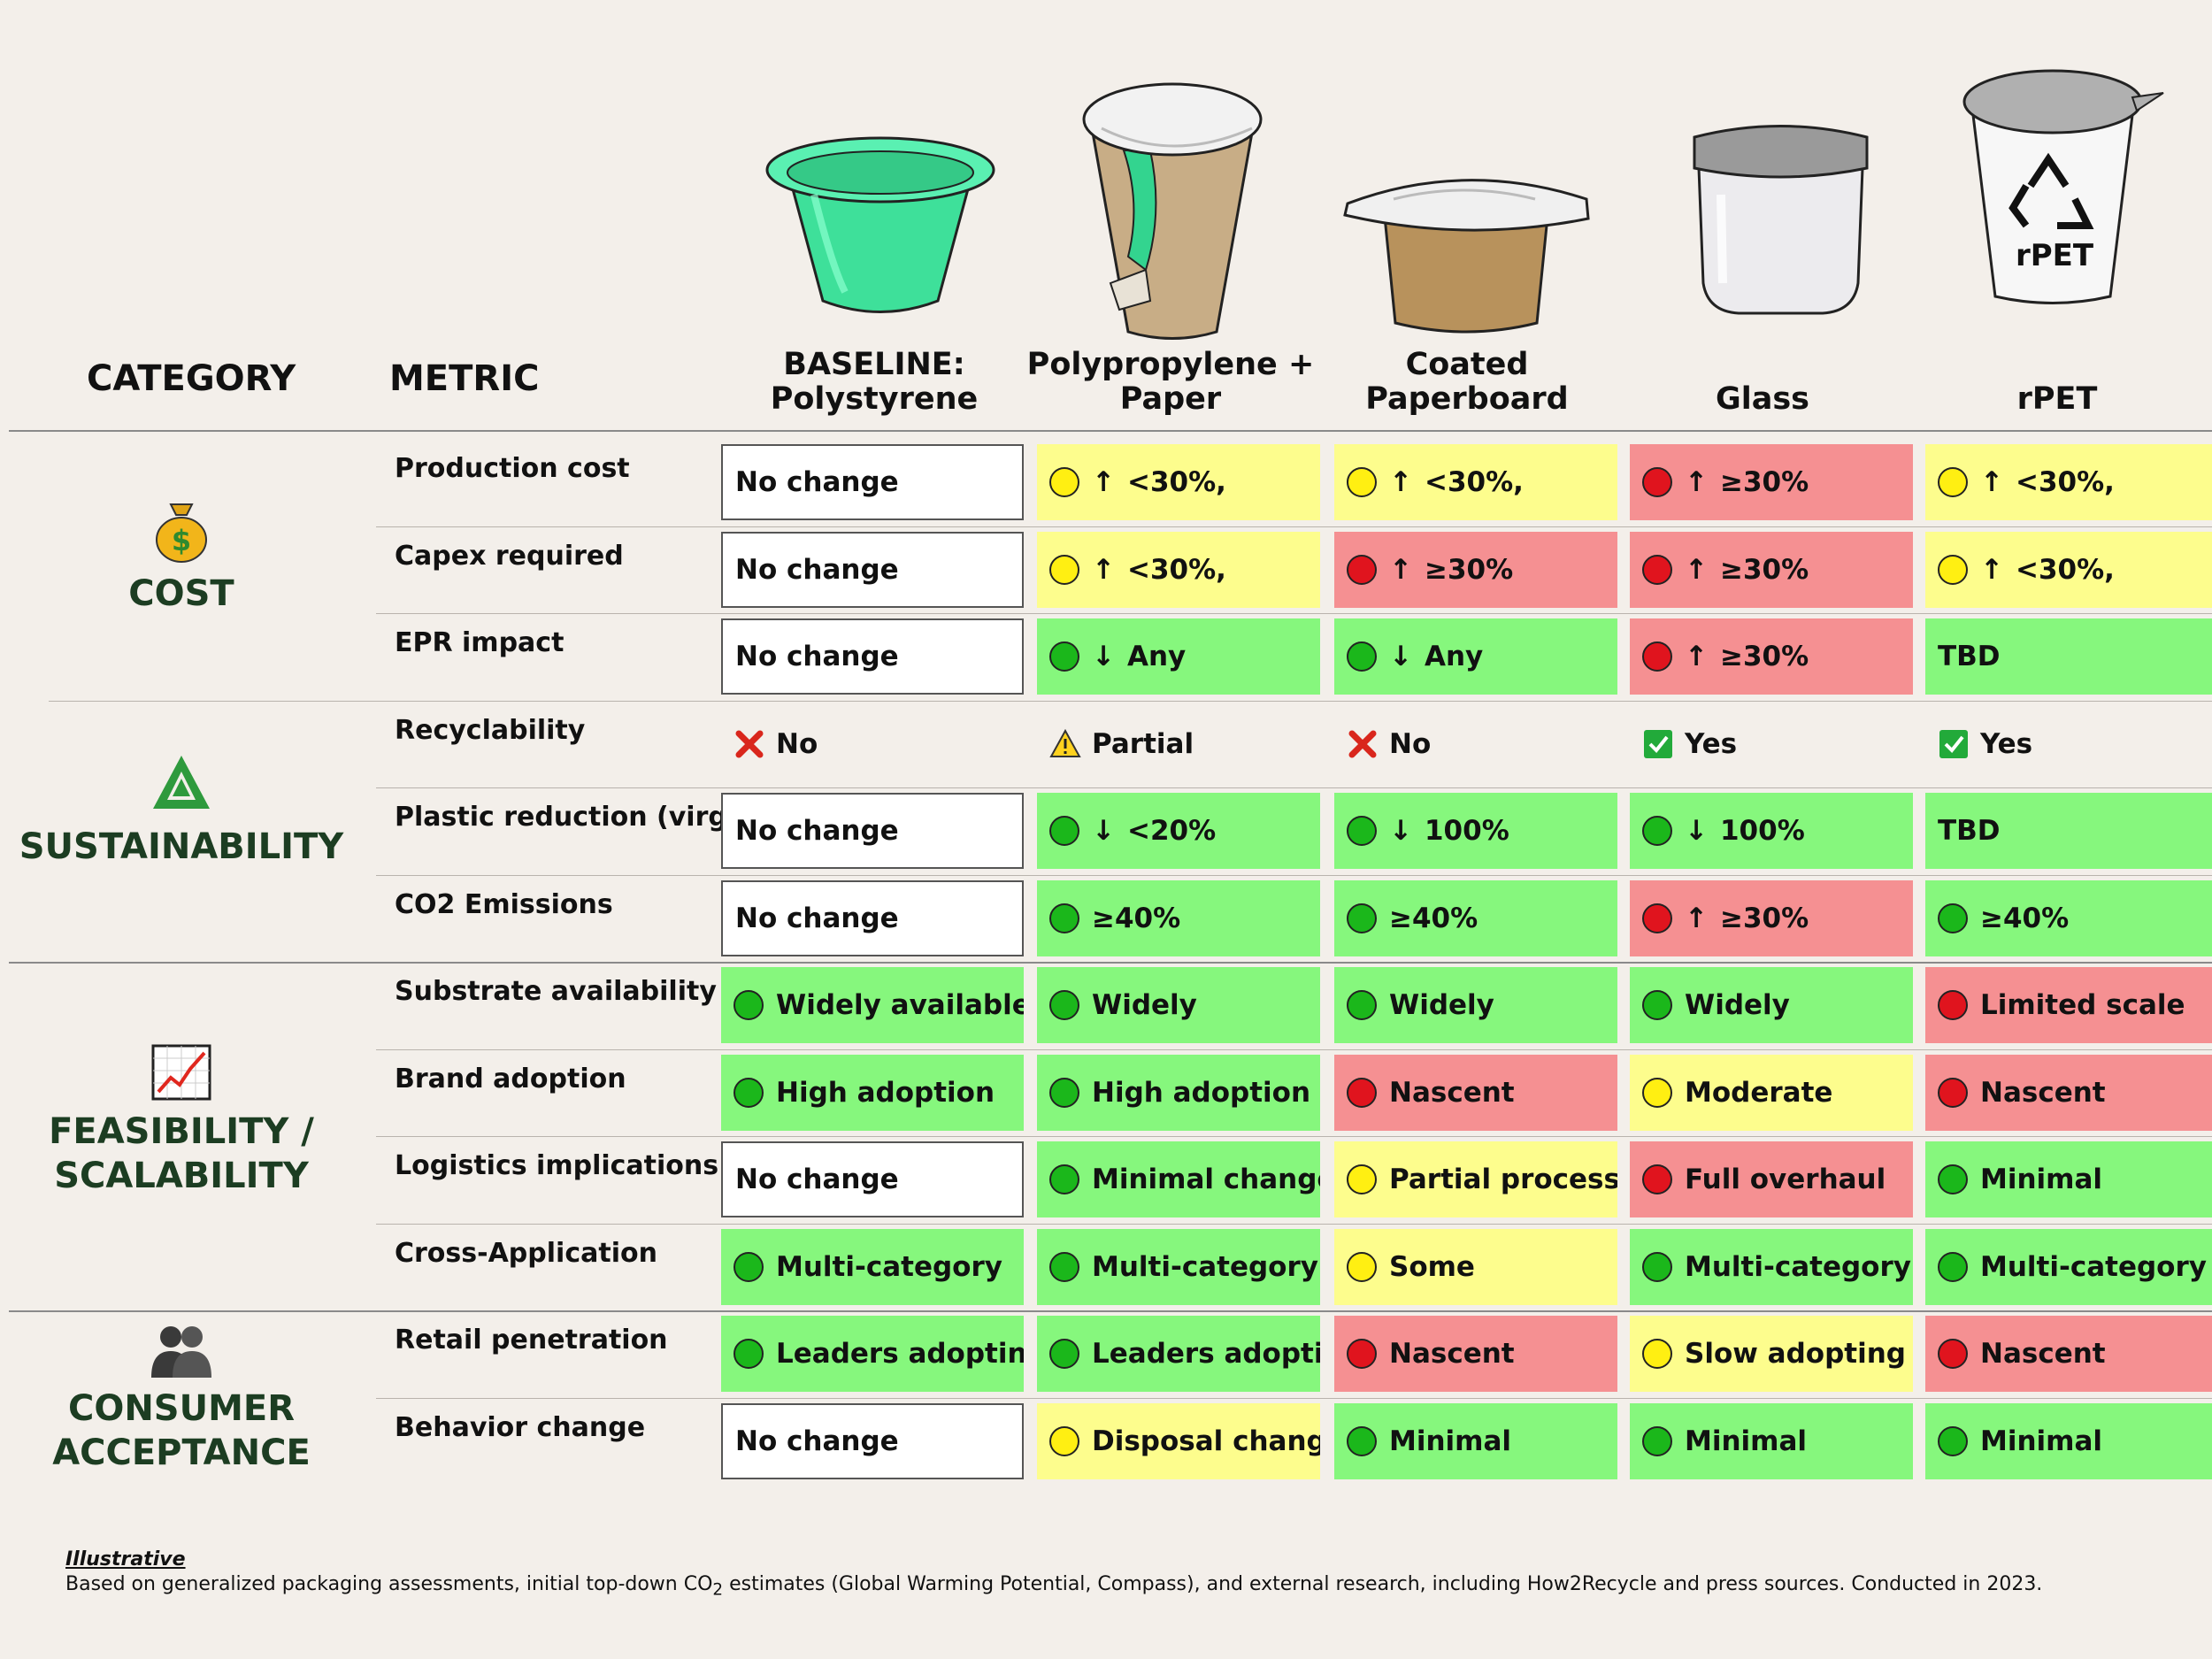 Image resolution: width=2212 pixels, height=1659 pixels. Describe the element at coordinates (1759, 1093) in the screenshot. I see `cell-text: Moderate` at that location.